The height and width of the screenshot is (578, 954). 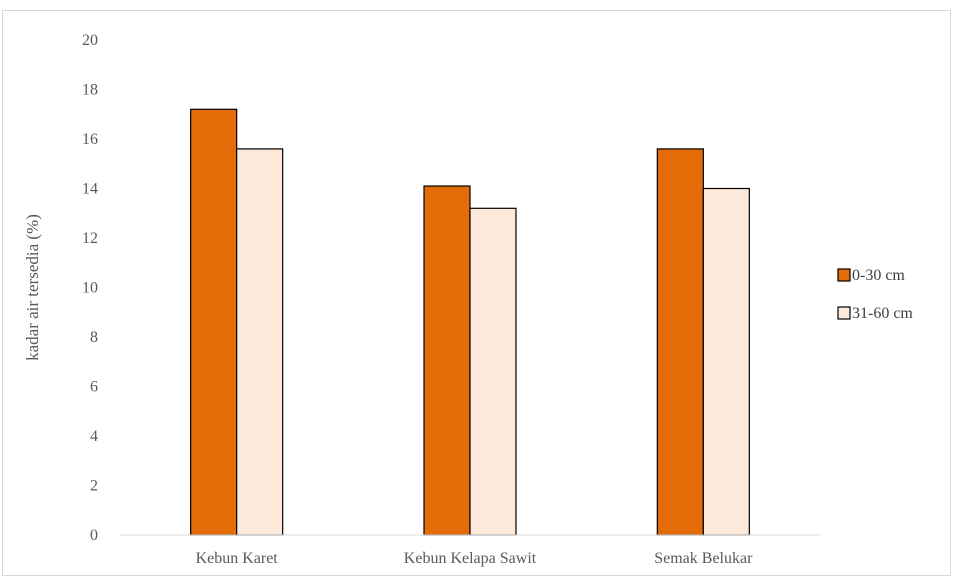 What do you see at coordinates (90, 90) in the screenshot?
I see `y-tick-label: 18` at bounding box center [90, 90].